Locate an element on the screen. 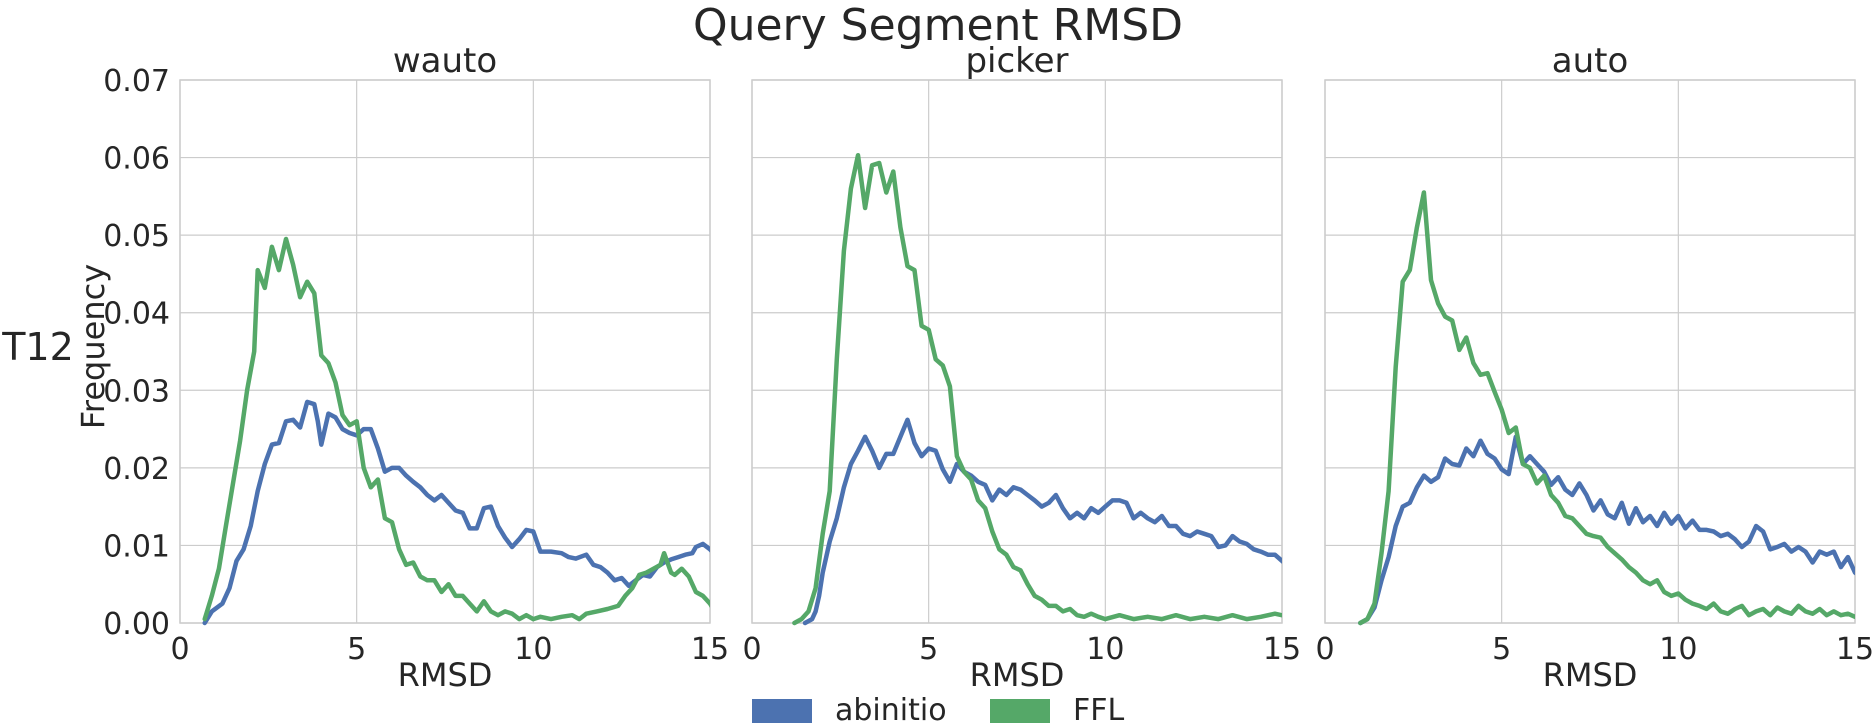 This screenshot has width=1876, height=728. y-tick-label: 0.01 is located at coordinates (136, 546).